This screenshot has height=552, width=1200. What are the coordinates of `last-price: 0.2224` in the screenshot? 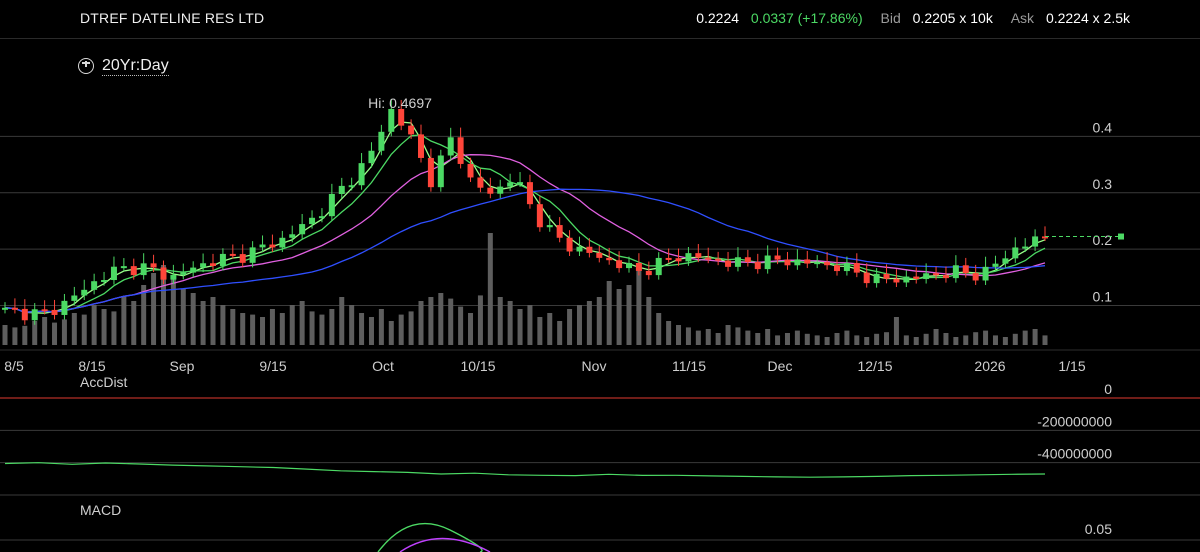 It's located at (718, 18).